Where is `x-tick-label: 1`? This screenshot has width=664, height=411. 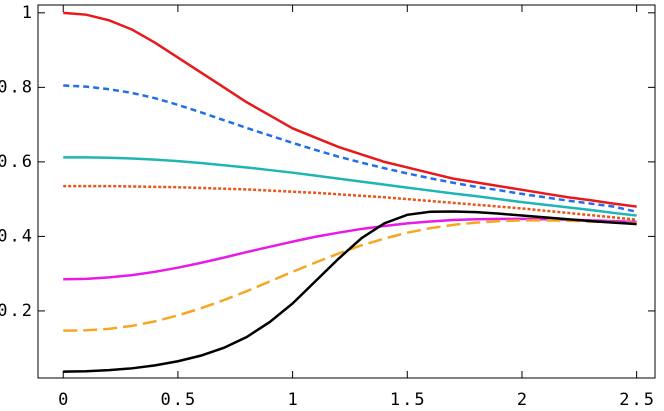
x-tick-label: 1 is located at coordinates (293, 400).